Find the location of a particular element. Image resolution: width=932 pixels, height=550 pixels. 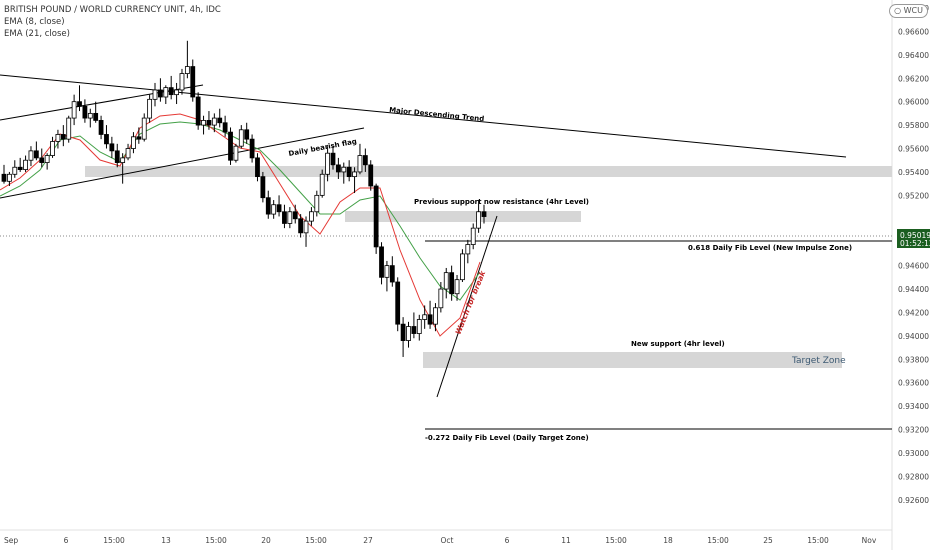

ema-slow-legend: EMA (21, close) is located at coordinates (37, 34).